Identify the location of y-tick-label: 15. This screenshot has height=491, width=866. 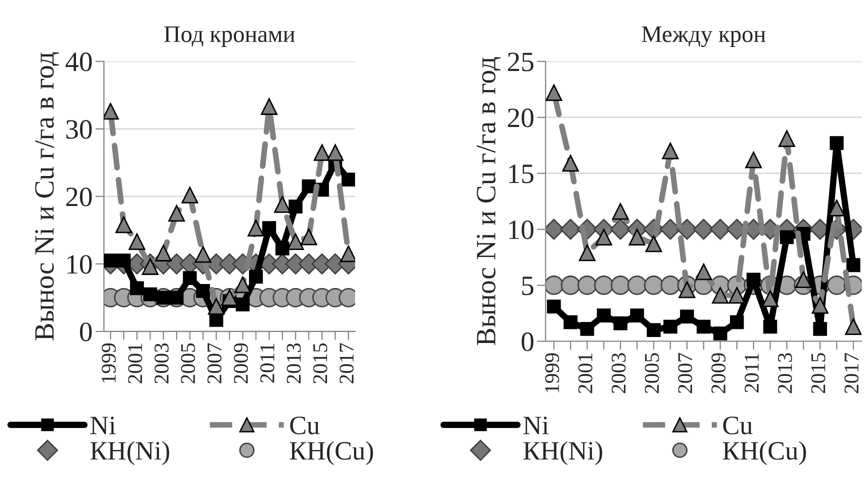
(521, 174).